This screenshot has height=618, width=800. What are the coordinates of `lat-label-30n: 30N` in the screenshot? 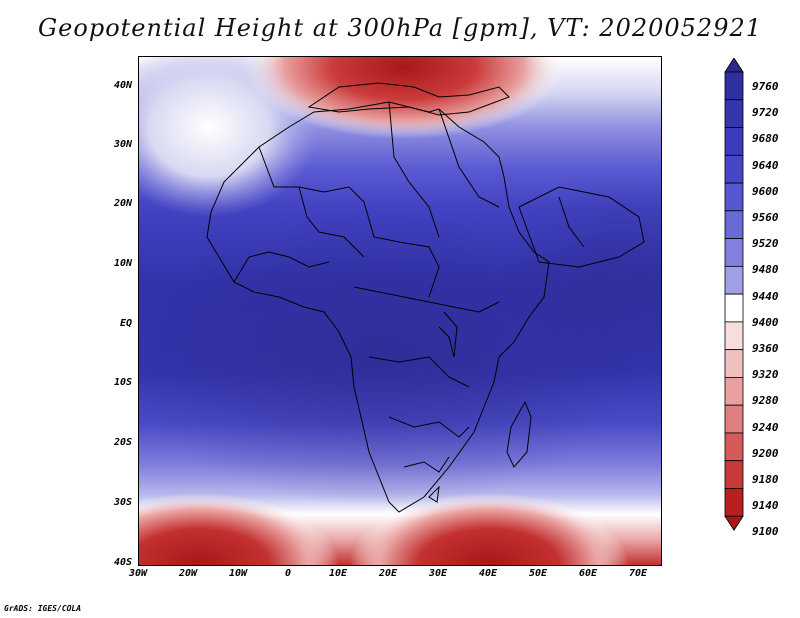 It's located at (122, 144).